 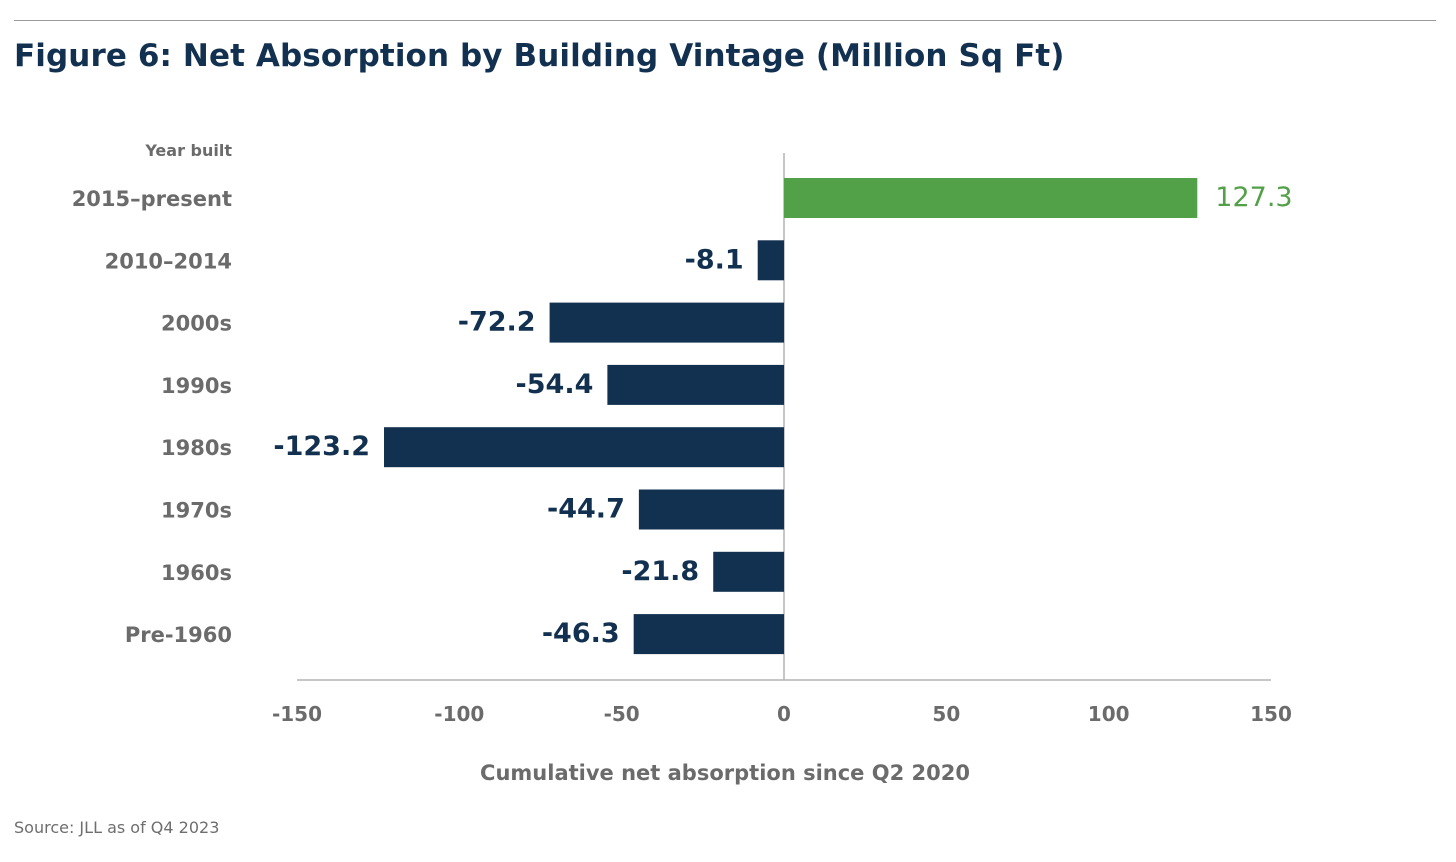 I want to click on data-label: -8.1, so click(x=714, y=259).